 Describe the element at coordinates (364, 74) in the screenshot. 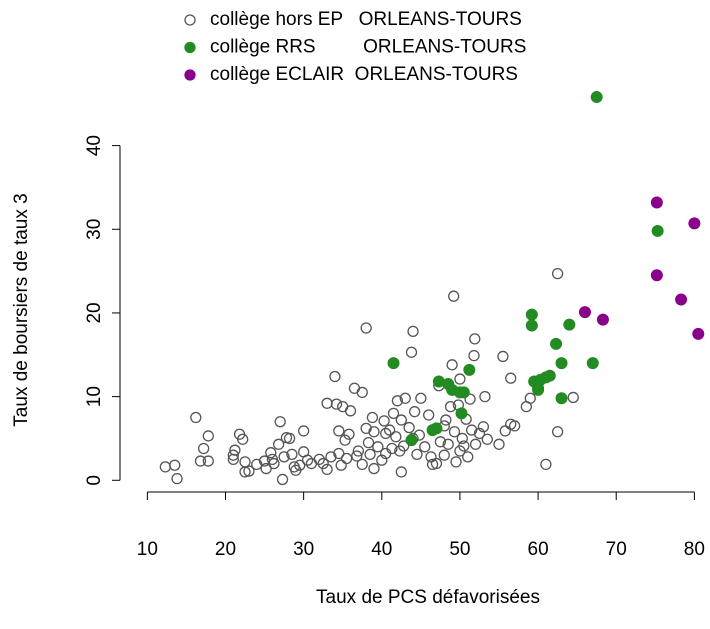

I see `legend-label: collège ECLAIR ORLEANS-TOURS` at that location.